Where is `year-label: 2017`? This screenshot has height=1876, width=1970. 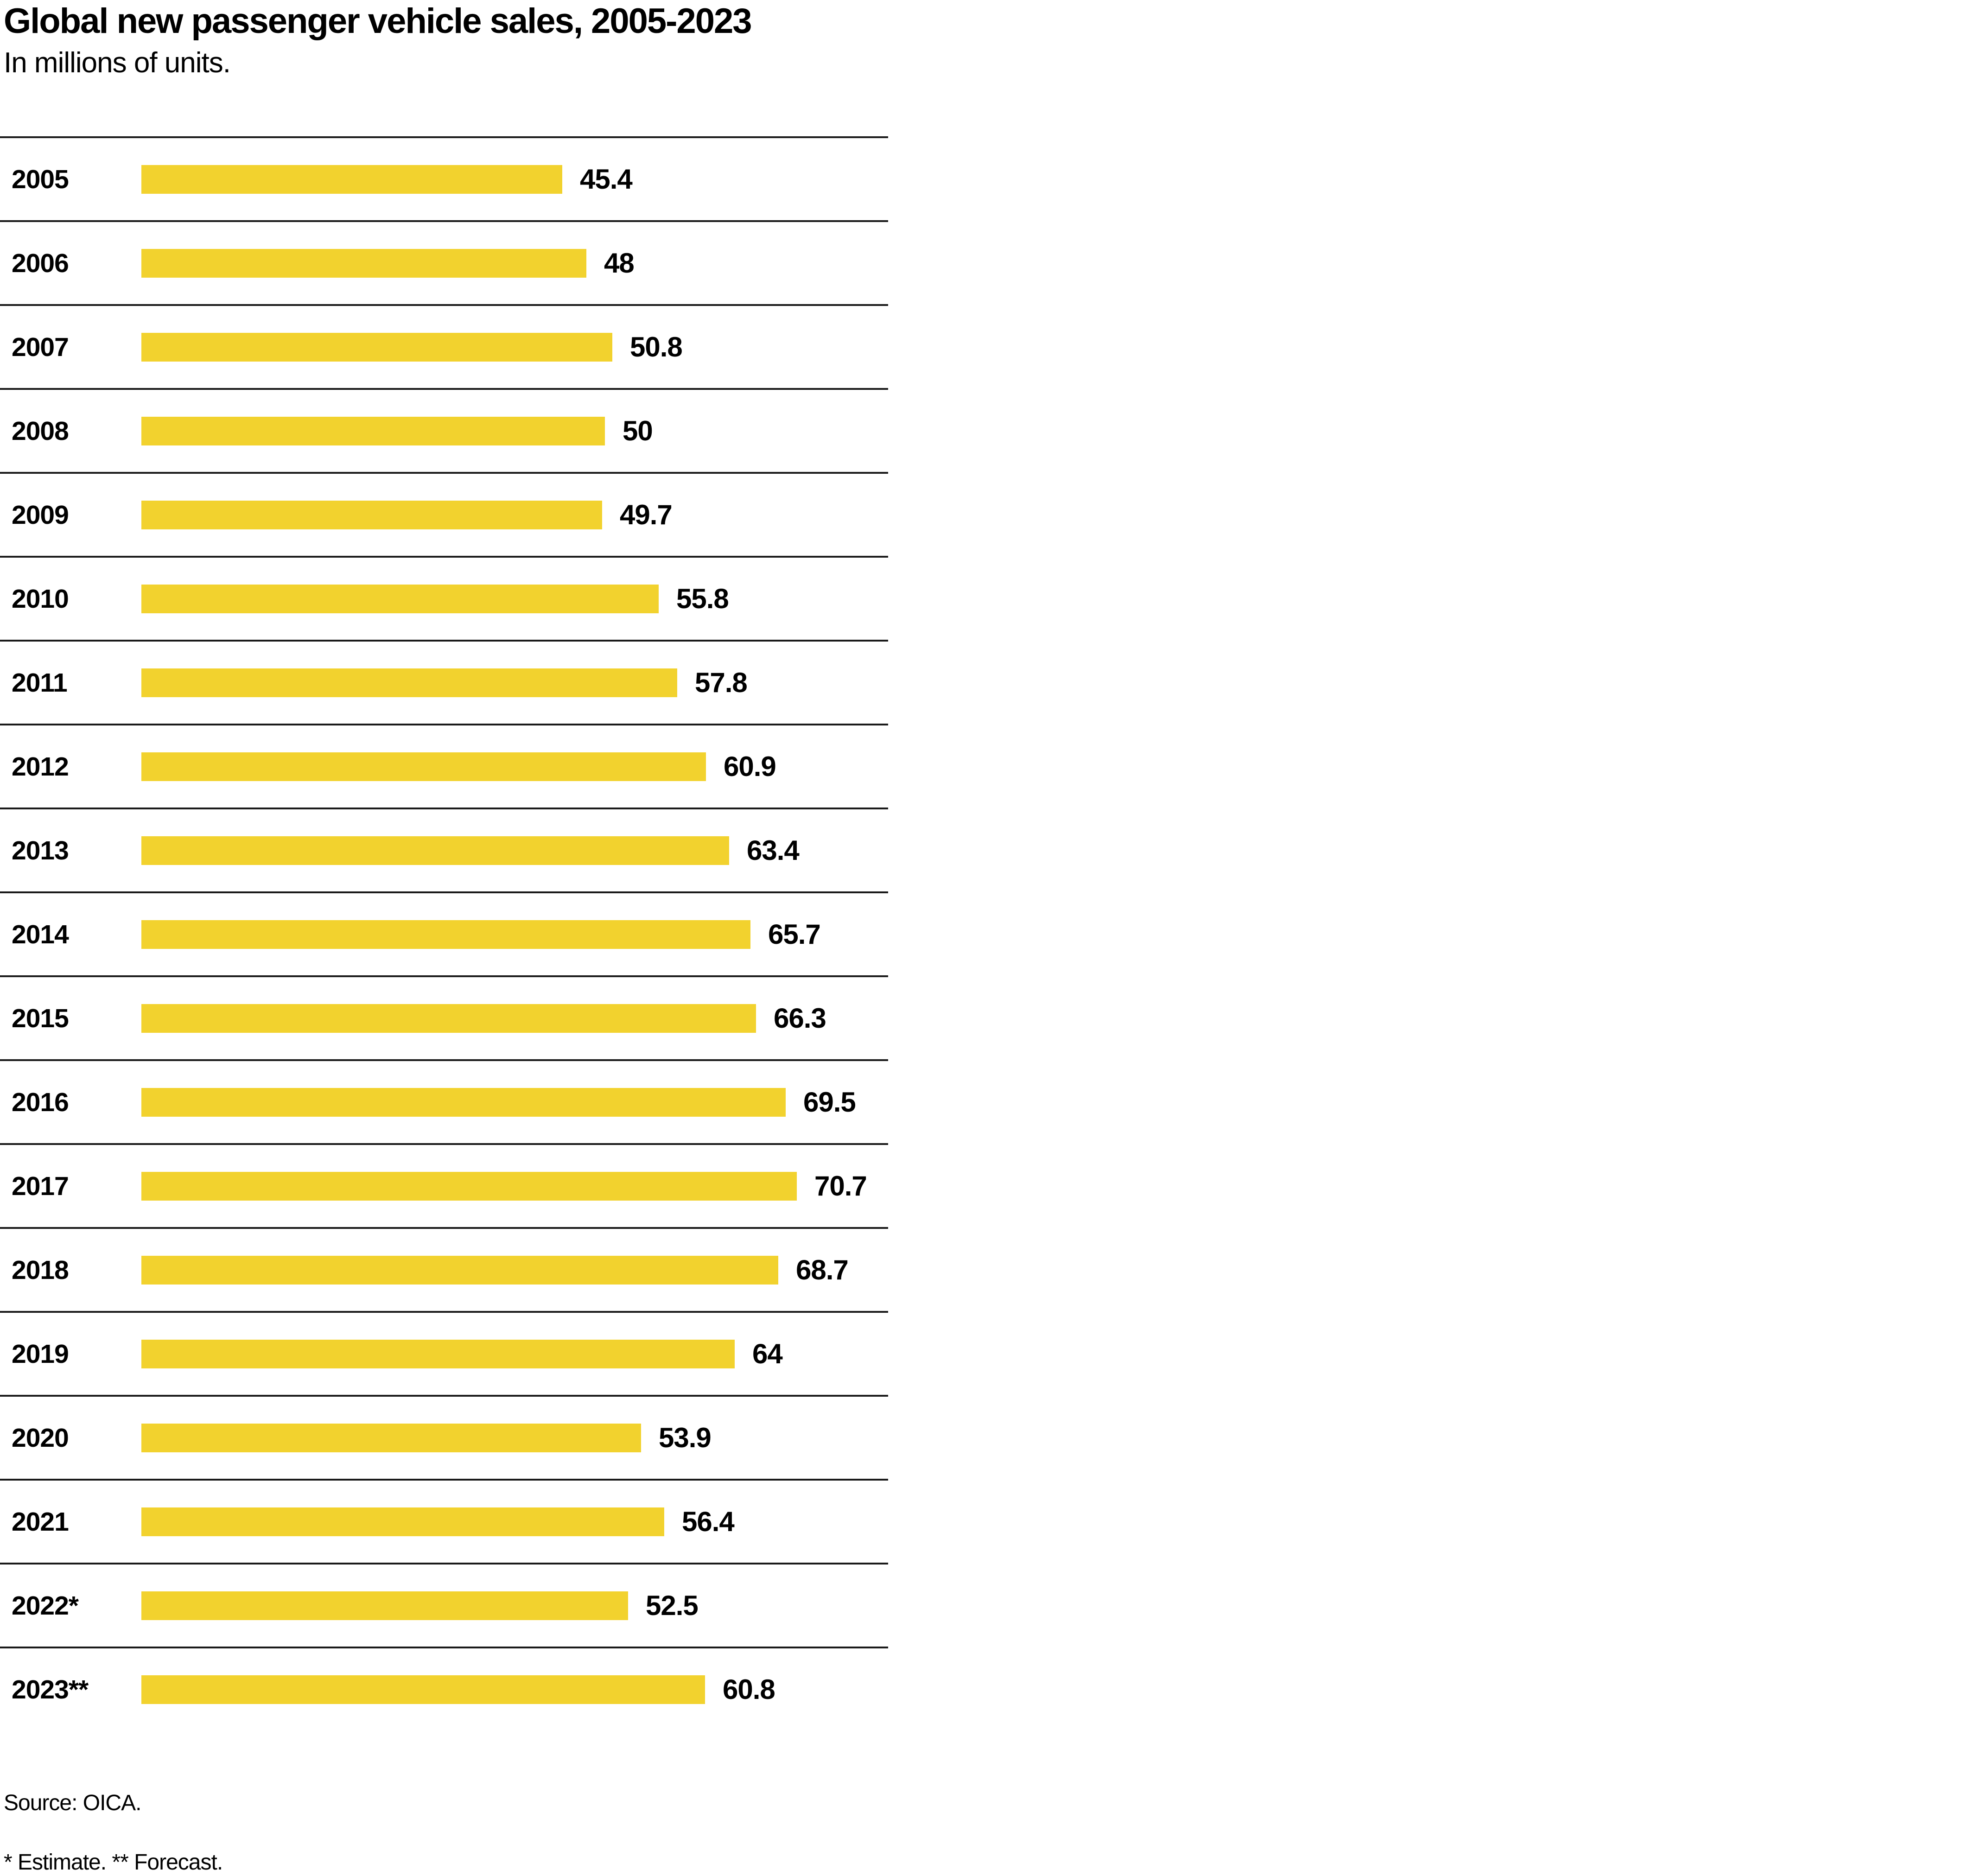
year-label: 2017 is located at coordinates (40, 1186).